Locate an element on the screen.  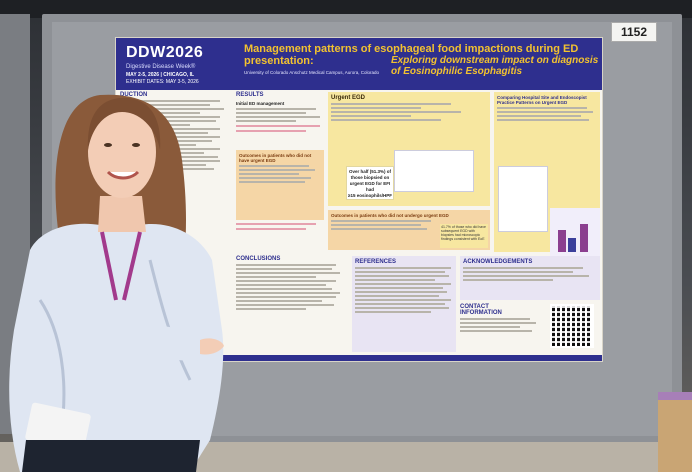
references-heading: REFERENCES is located at coordinates (376, 262).